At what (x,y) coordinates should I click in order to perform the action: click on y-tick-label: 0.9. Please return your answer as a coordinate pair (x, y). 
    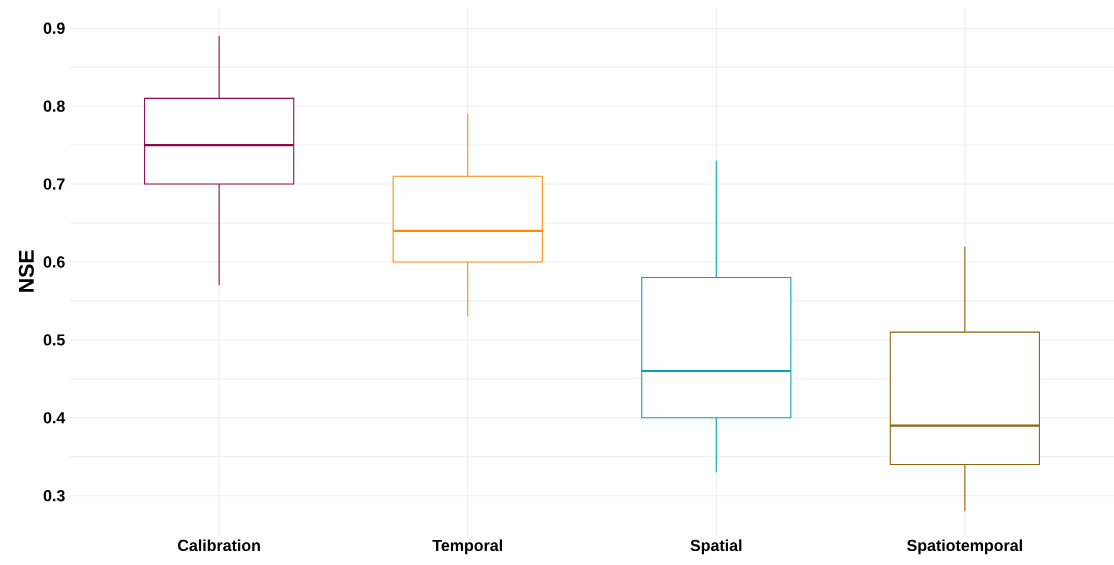
    Looking at the image, I should click on (54, 28).